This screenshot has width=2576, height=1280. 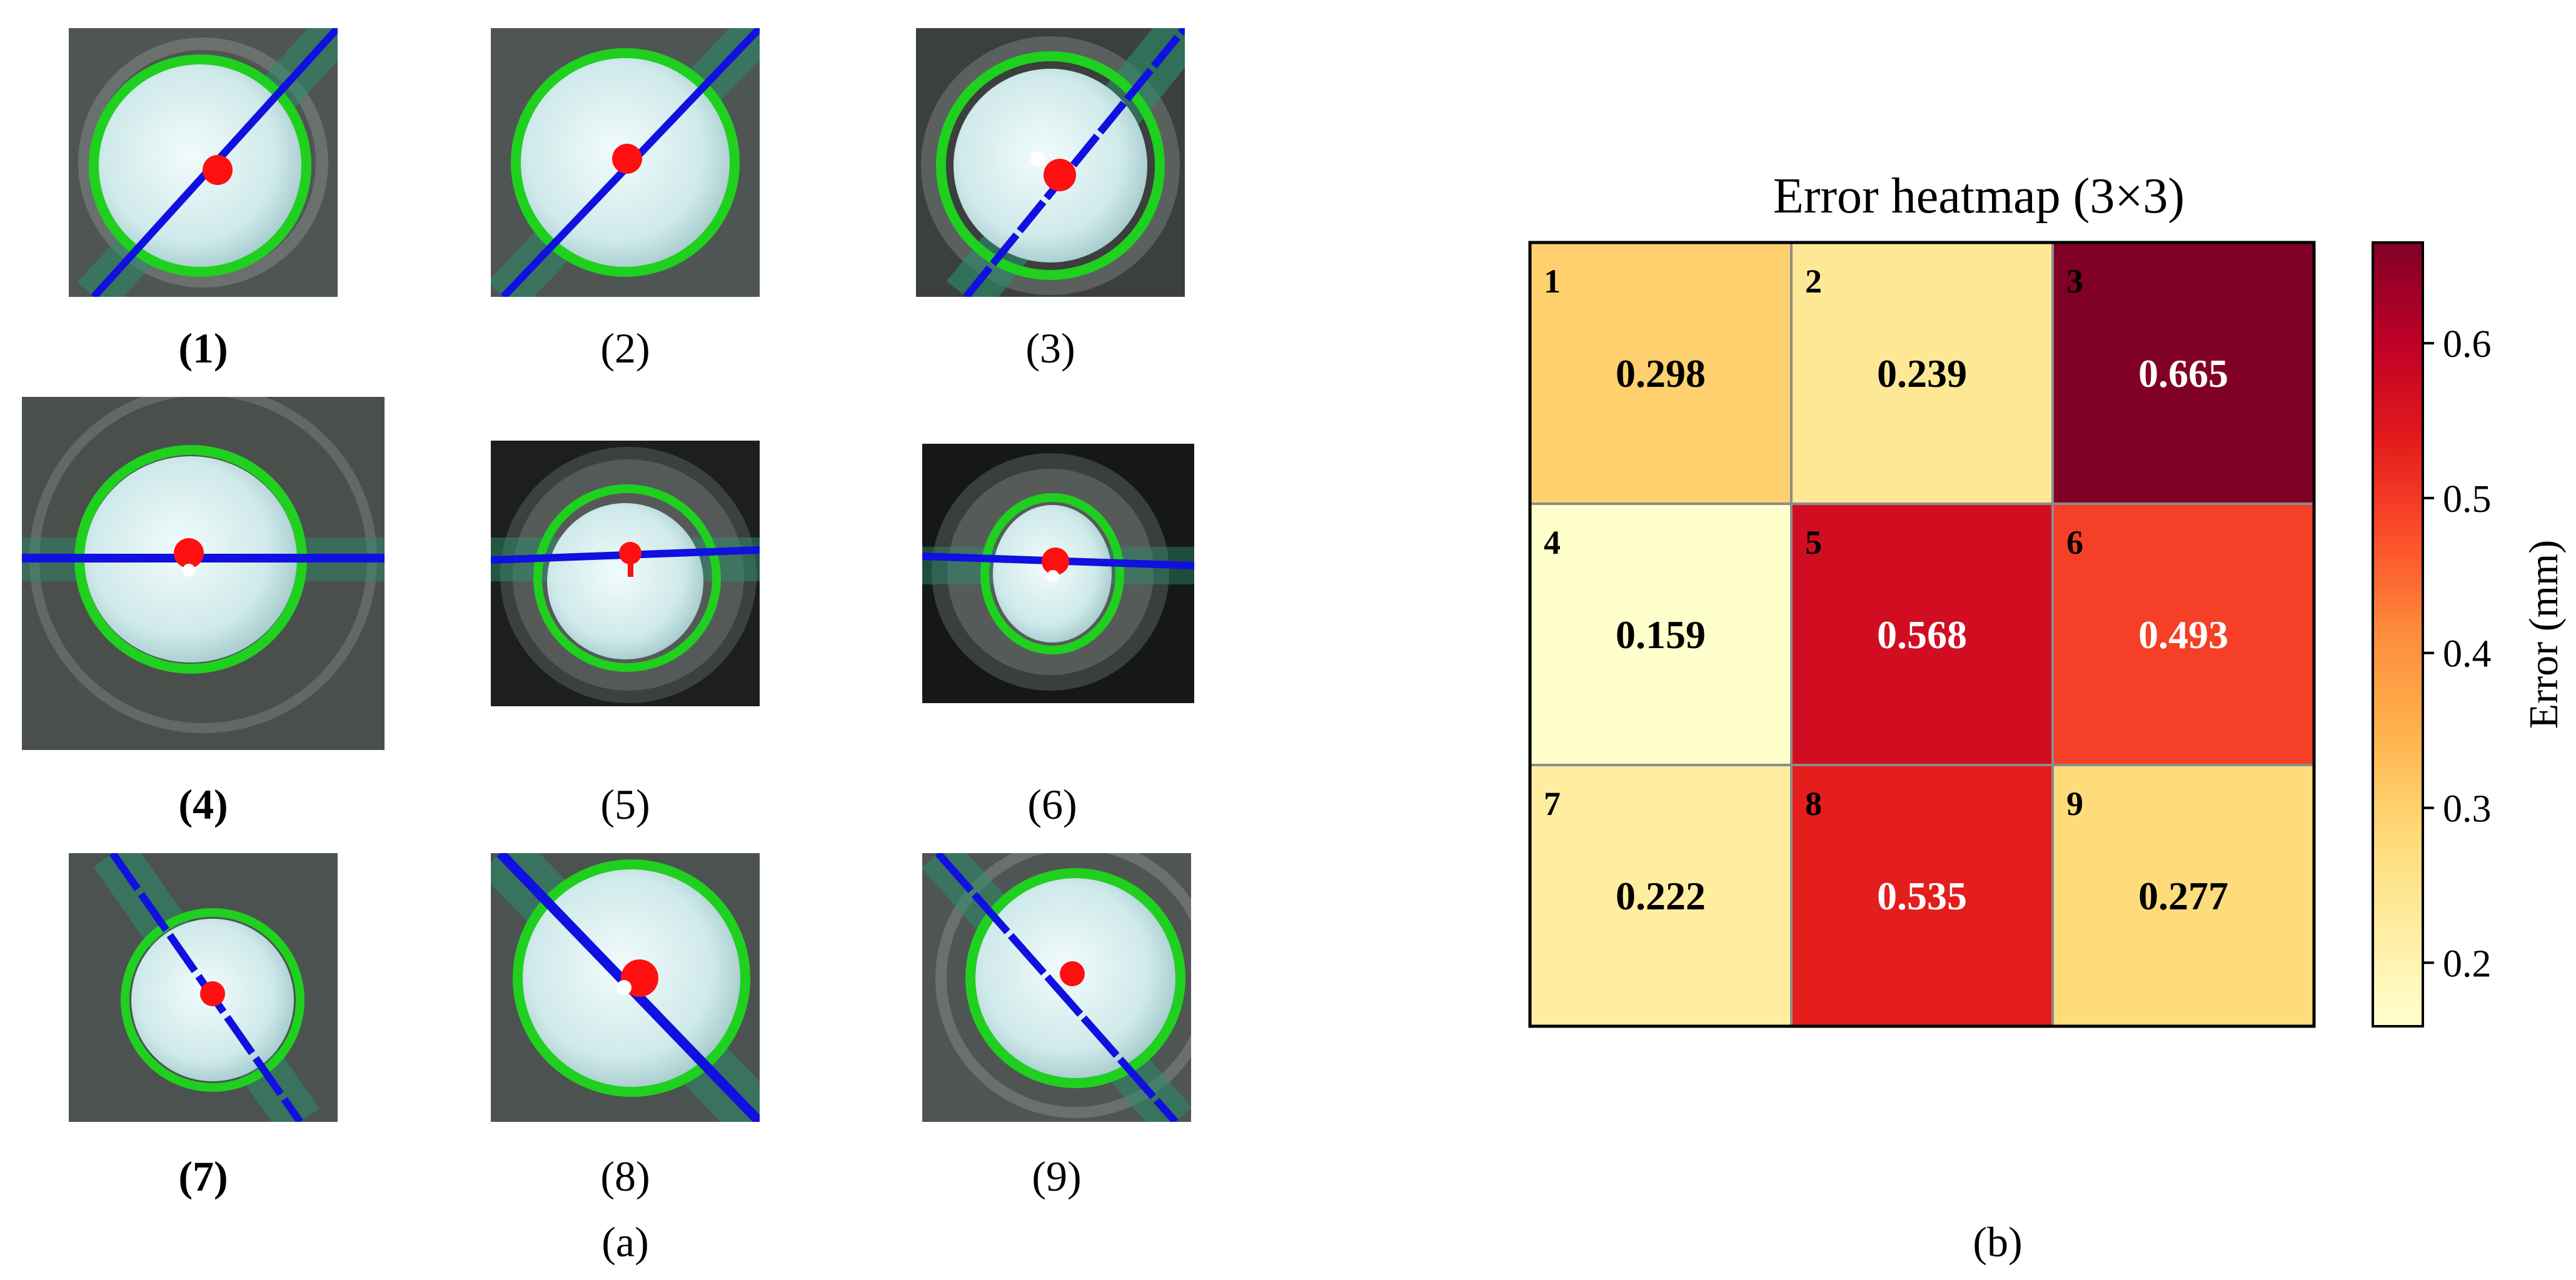 What do you see at coordinates (2074, 542) in the screenshot?
I see `heatmap-cell-id-6: 6` at bounding box center [2074, 542].